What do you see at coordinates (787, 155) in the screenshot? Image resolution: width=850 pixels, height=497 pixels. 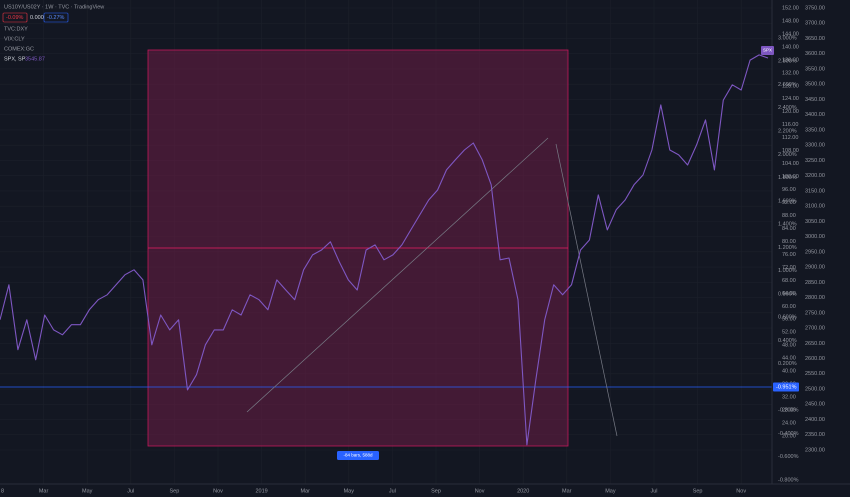 I see `y2-tick-label: 2.000%` at bounding box center [787, 155].